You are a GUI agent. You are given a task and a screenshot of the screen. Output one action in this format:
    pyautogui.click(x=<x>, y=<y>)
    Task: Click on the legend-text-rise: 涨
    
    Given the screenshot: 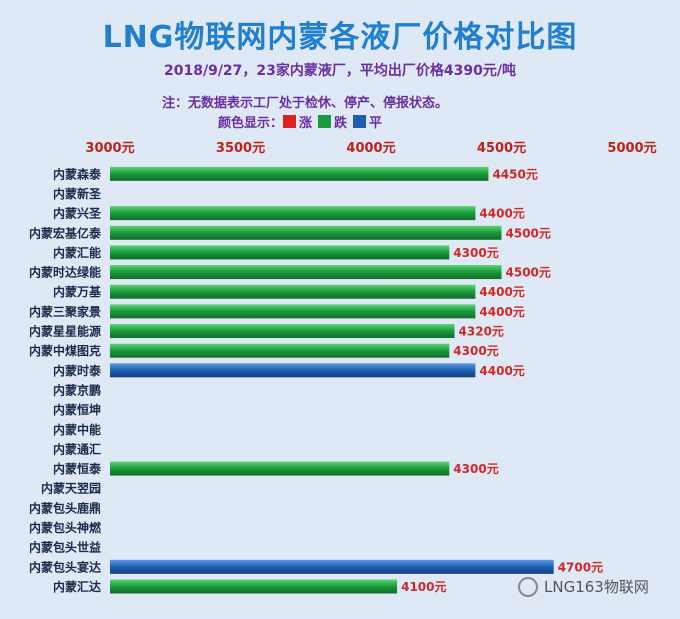 What is the action you would take?
    pyautogui.click(x=306, y=123)
    